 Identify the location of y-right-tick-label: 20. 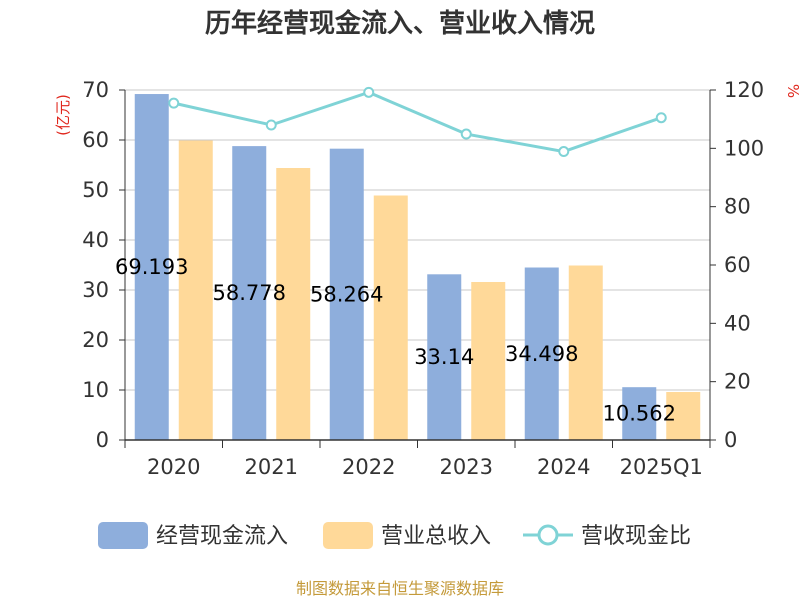
(737, 382).